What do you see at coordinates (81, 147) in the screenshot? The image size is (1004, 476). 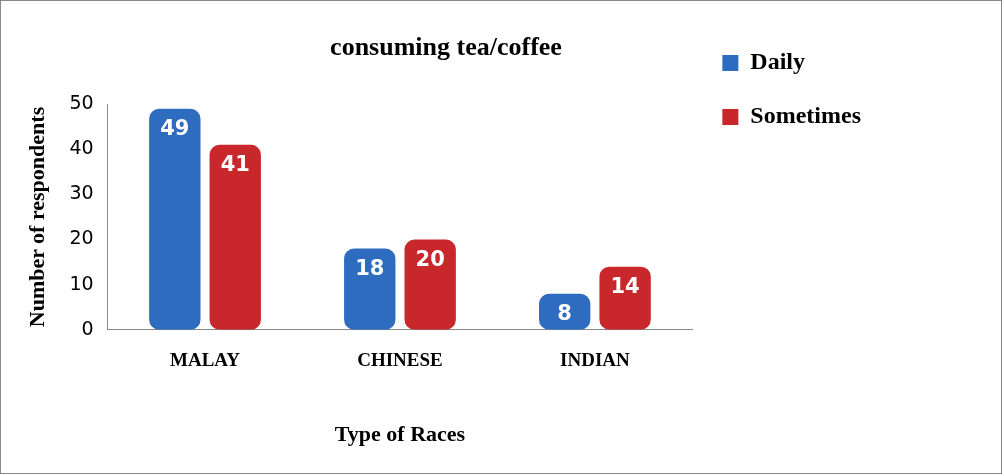 I see `y-tick-label: 40` at bounding box center [81, 147].